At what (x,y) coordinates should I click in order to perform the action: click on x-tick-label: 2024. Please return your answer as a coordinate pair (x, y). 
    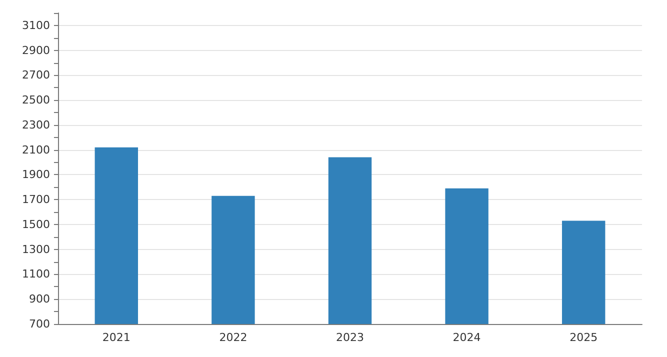
    Looking at the image, I should click on (466, 337).